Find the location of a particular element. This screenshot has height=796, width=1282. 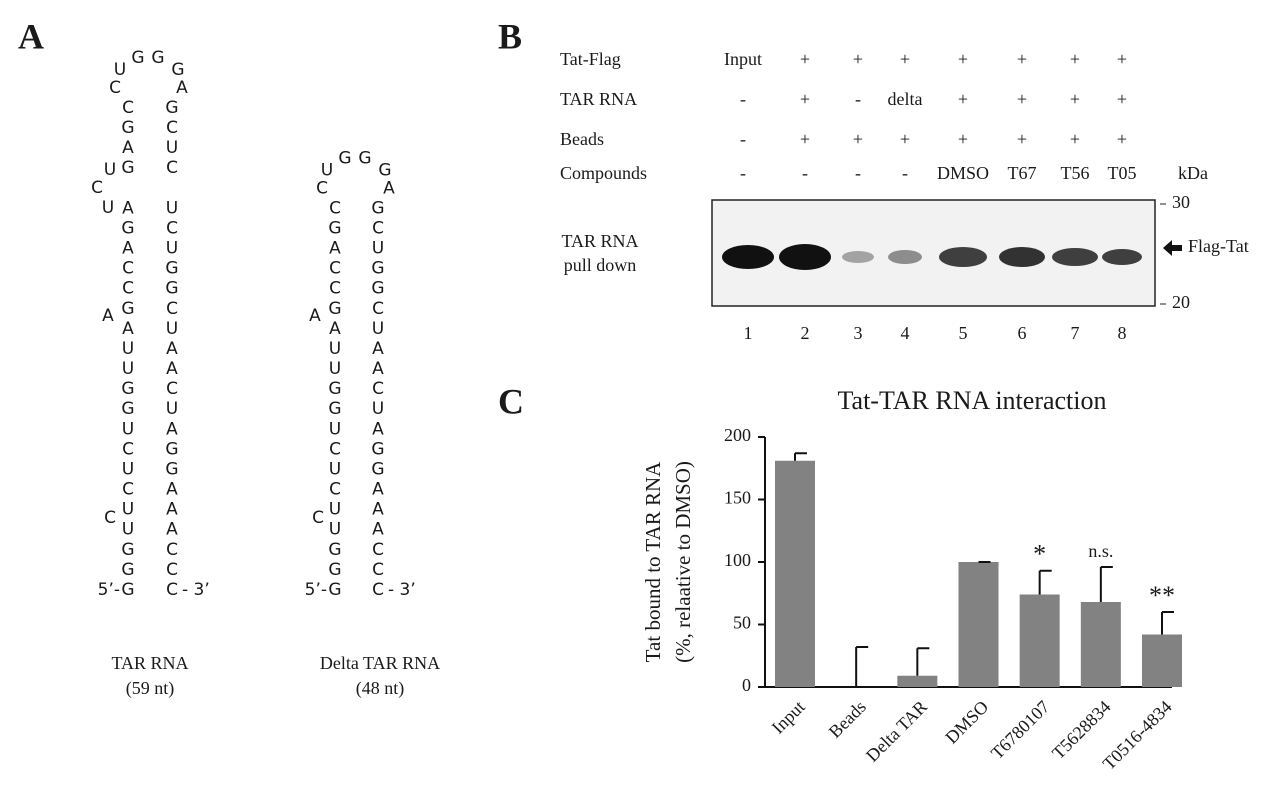

y-axis-label: (%, relaative to DMSO) is located at coordinates (683, 562).